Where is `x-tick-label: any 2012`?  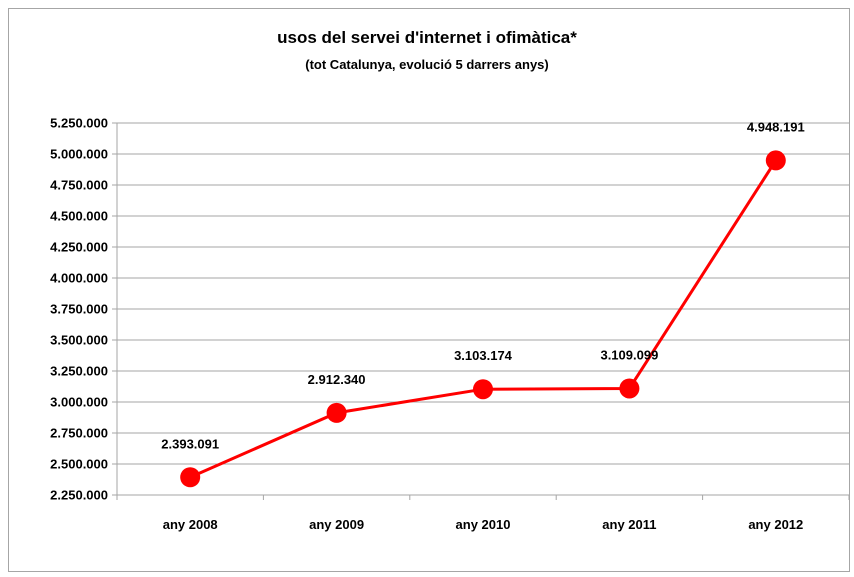 x-tick-label: any 2012 is located at coordinates (775, 524).